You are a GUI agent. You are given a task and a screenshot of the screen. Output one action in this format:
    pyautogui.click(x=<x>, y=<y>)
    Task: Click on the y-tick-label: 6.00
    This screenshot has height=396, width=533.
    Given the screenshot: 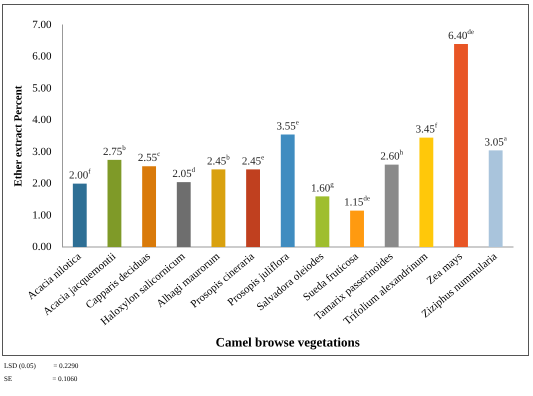 What is the action you would take?
    pyautogui.click(x=42, y=56)
    